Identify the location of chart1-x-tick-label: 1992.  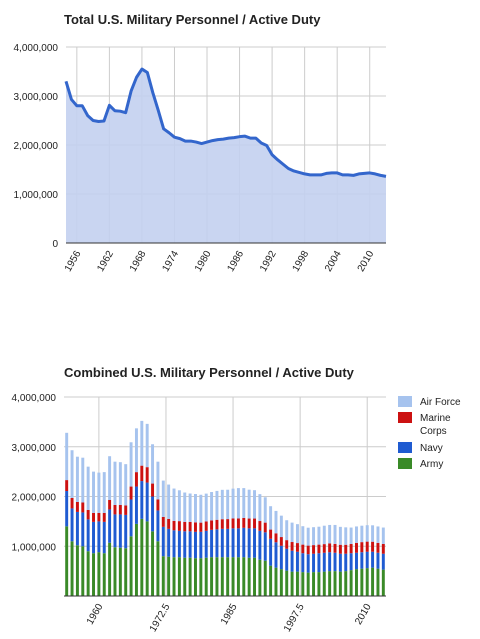
(268, 261).